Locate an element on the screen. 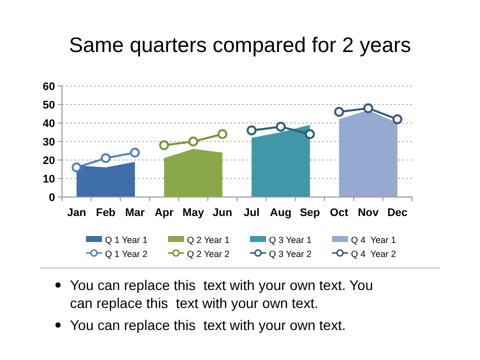 This screenshot has height=360, width=480. x-tick-label: Nov is located at coordinates (369, 213).